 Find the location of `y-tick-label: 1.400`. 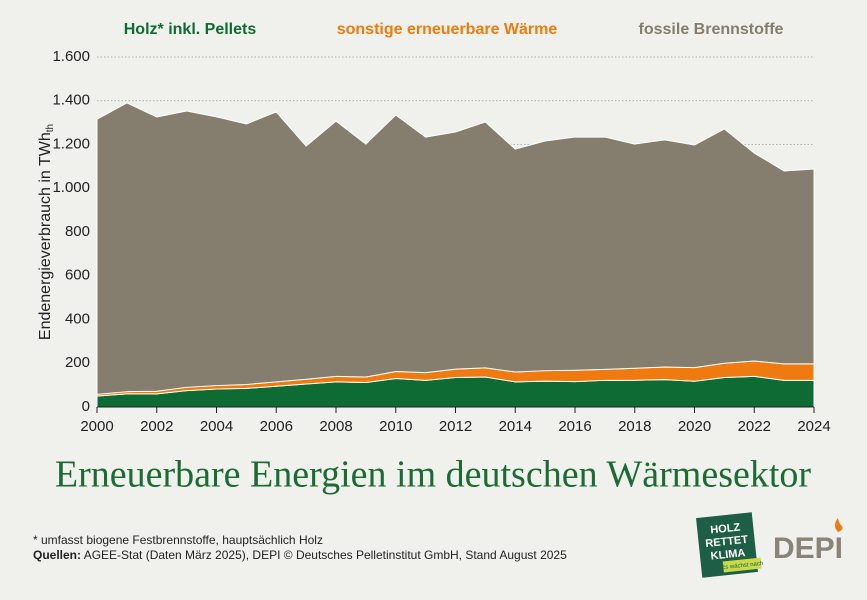

y-tick-label: 1.400 is located at coordinates (71, 100).